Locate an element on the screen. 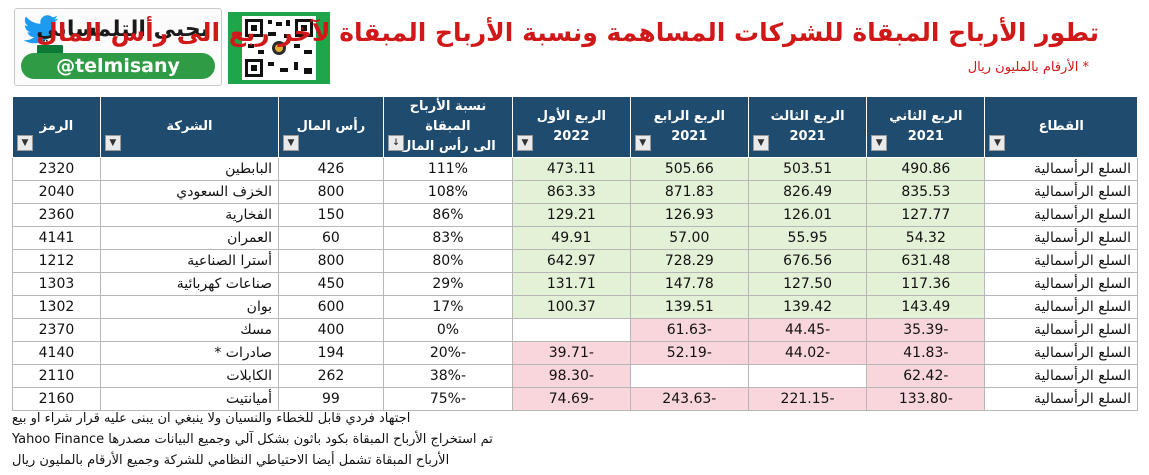 This screenshot has width=1149, height=475. q2-2021-cell: -133.80 is located at coordinates (926, 399).